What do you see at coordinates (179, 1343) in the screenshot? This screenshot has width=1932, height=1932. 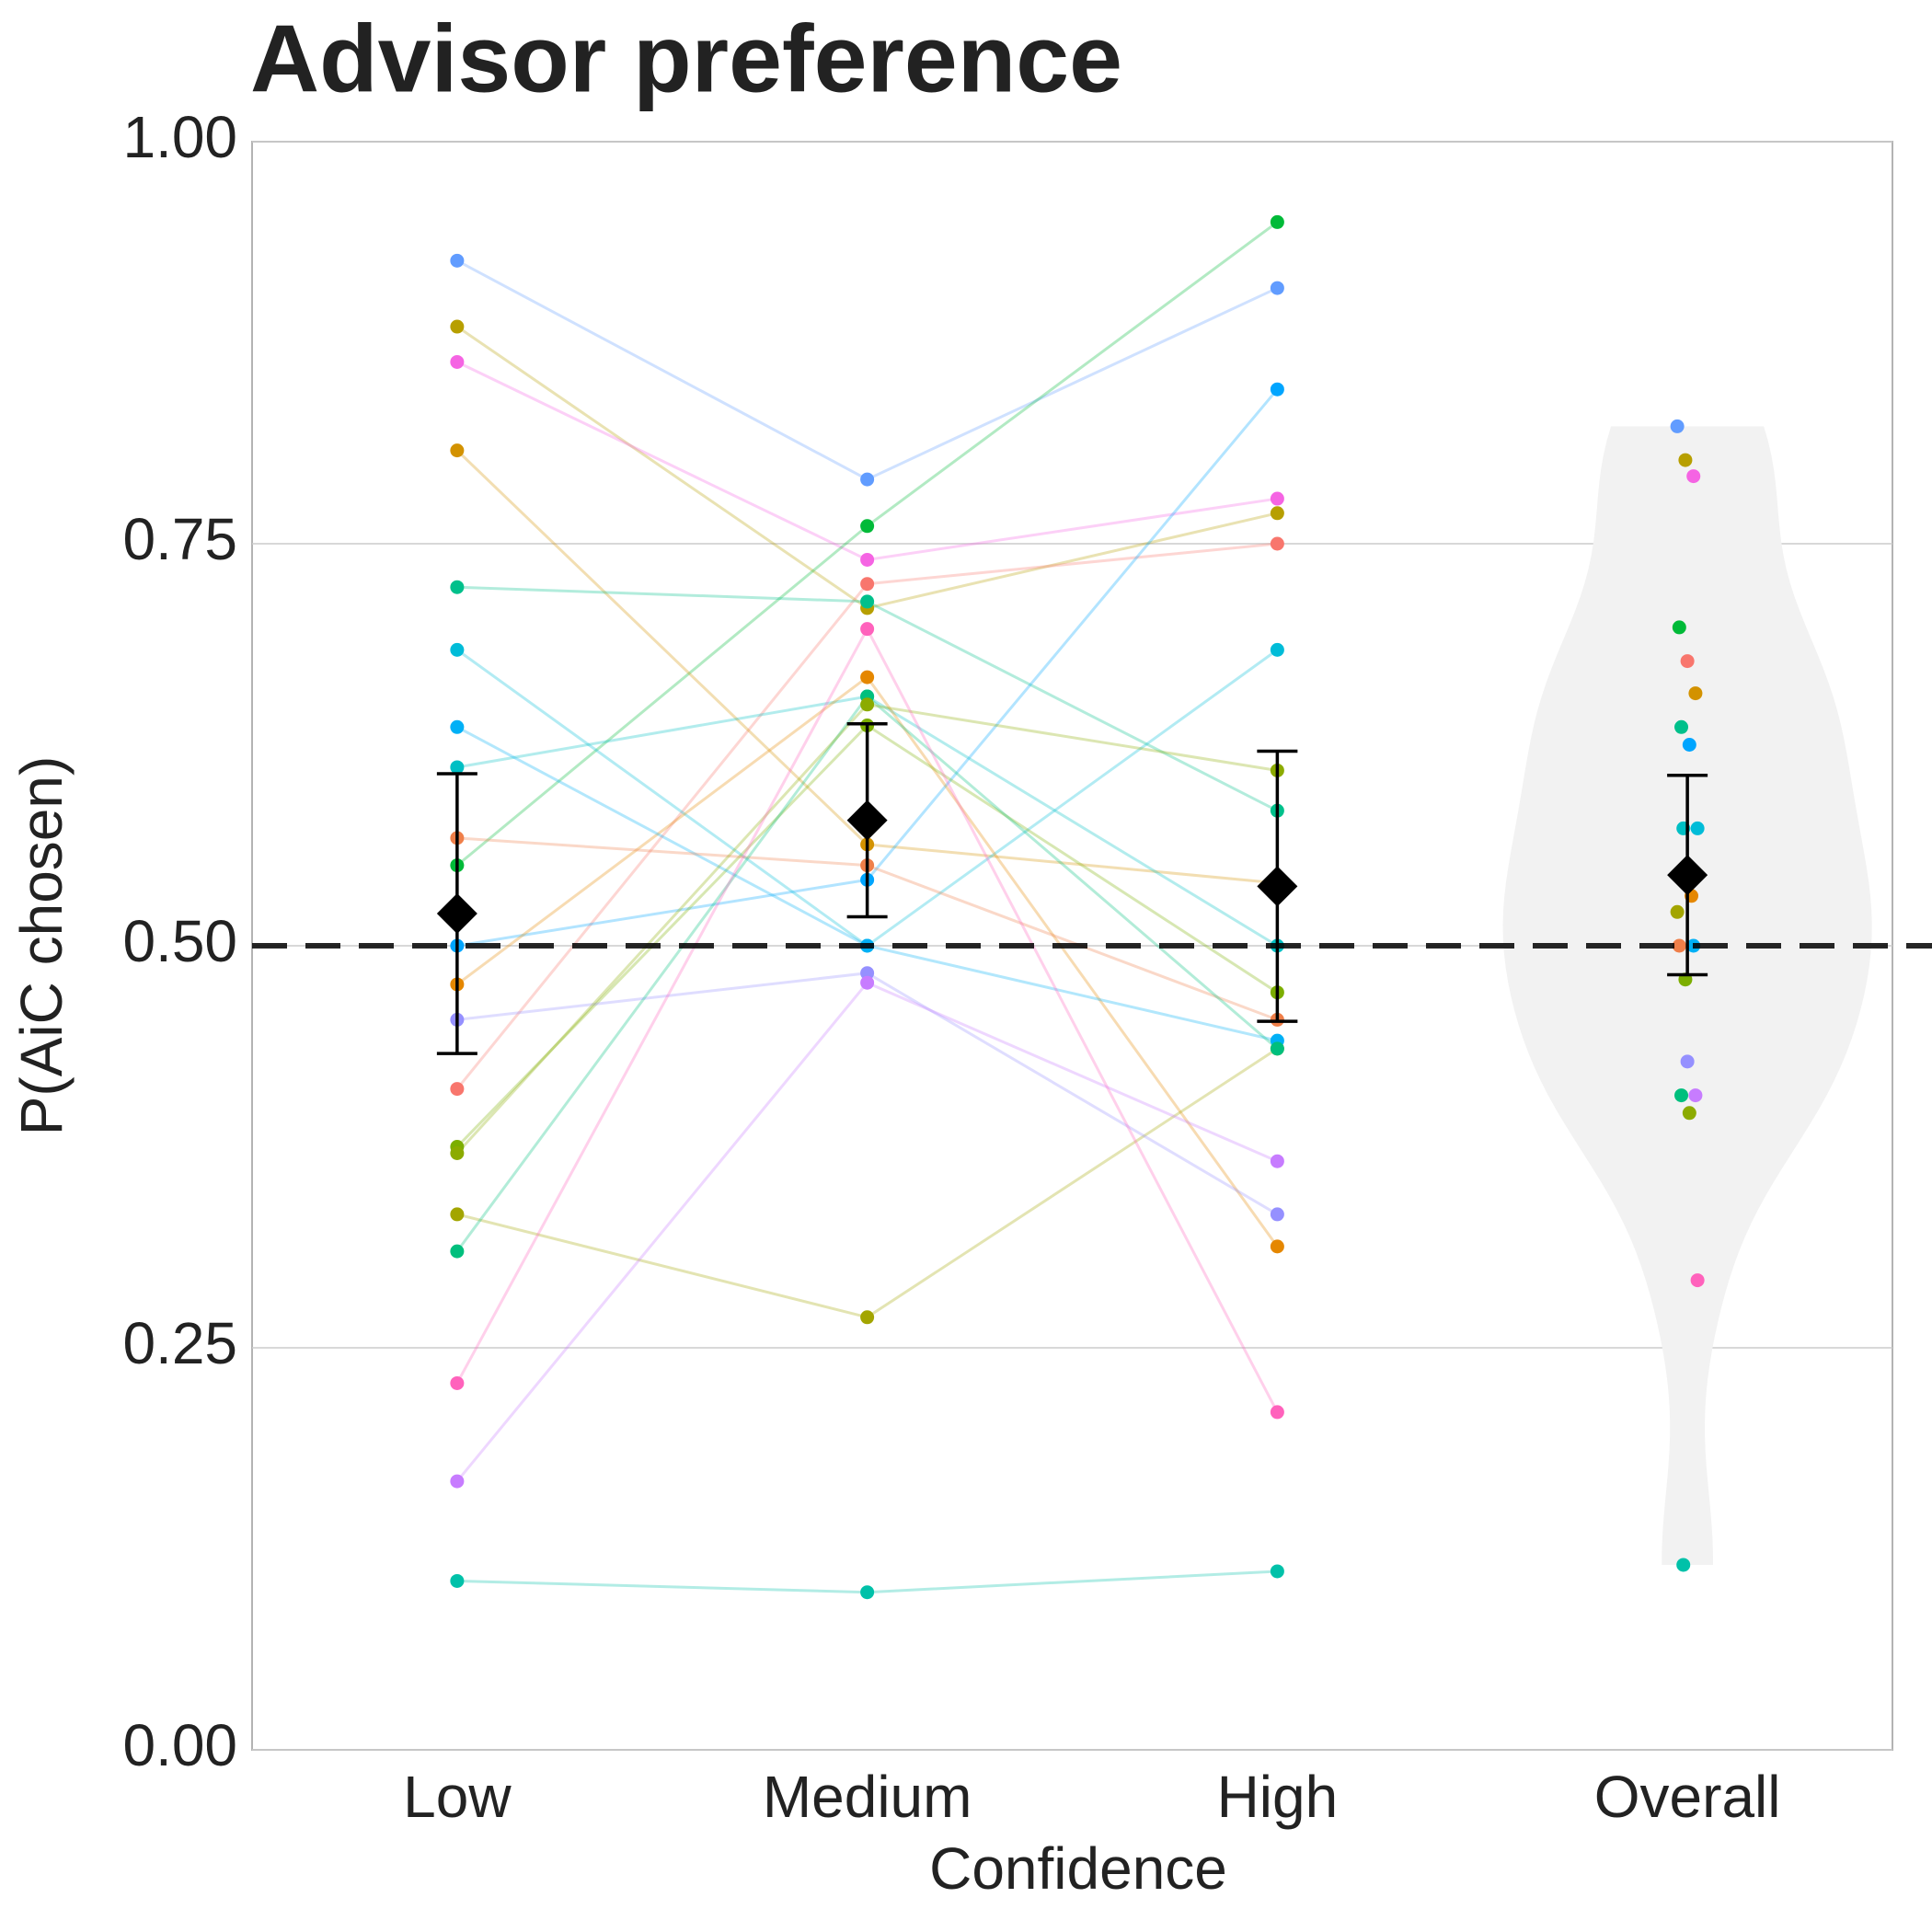 I see `y-tick-label: 0.25` at bounding box center [179, 1343].